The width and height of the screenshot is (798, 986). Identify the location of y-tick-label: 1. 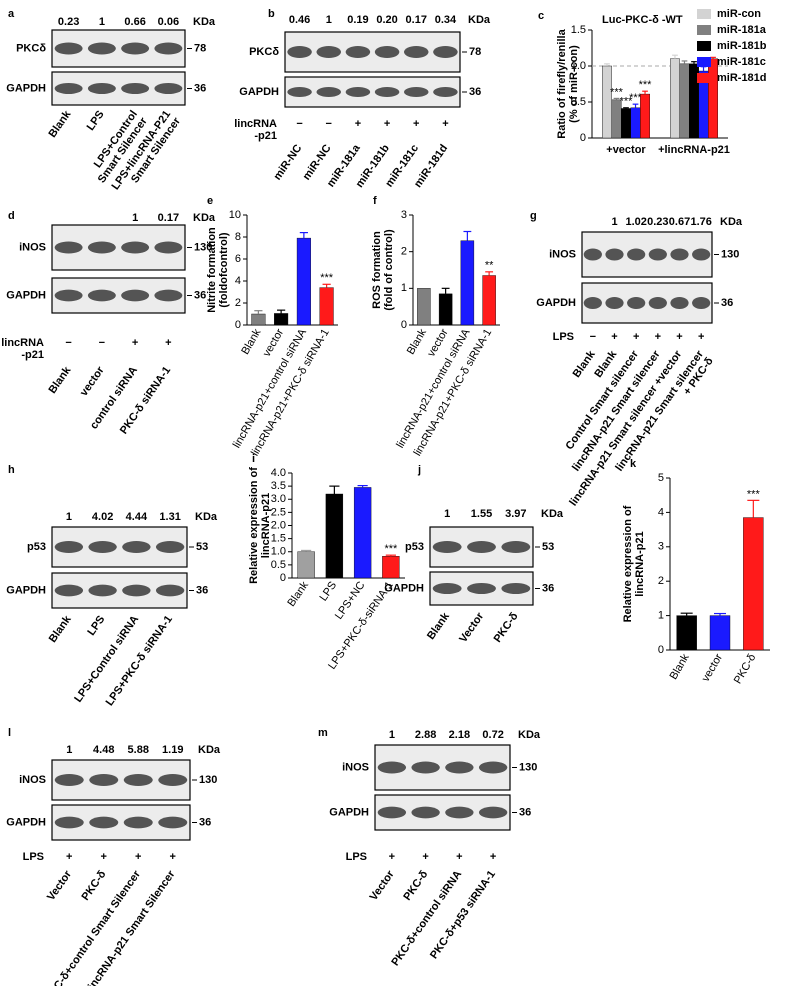
(404, 288).